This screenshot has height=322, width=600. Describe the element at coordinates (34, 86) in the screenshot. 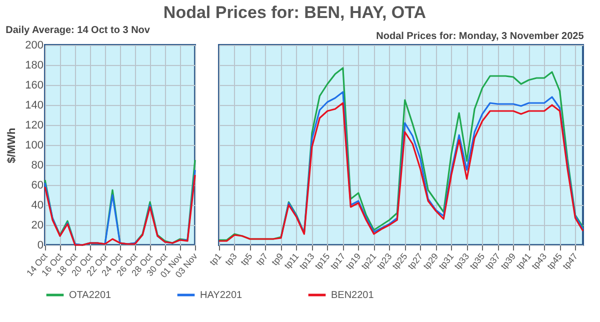

I see `y-tick-label: 160` at that location.